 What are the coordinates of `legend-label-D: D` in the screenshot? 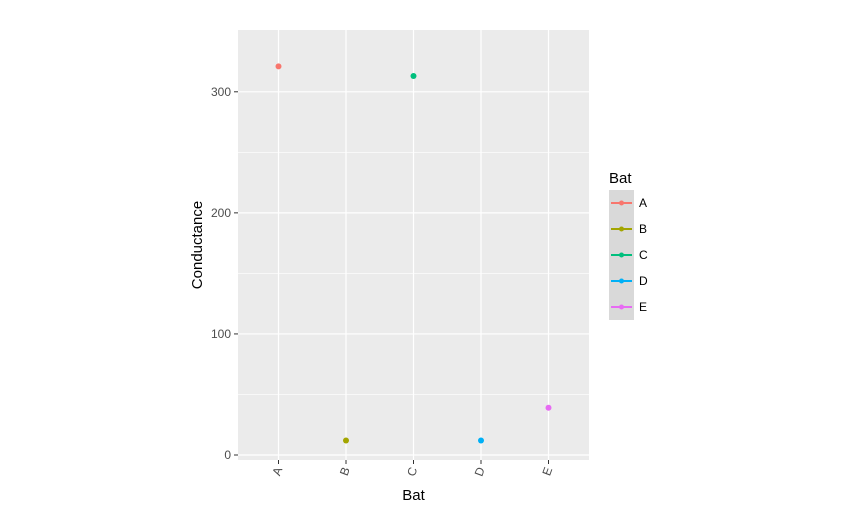 It's located at (643, 281).